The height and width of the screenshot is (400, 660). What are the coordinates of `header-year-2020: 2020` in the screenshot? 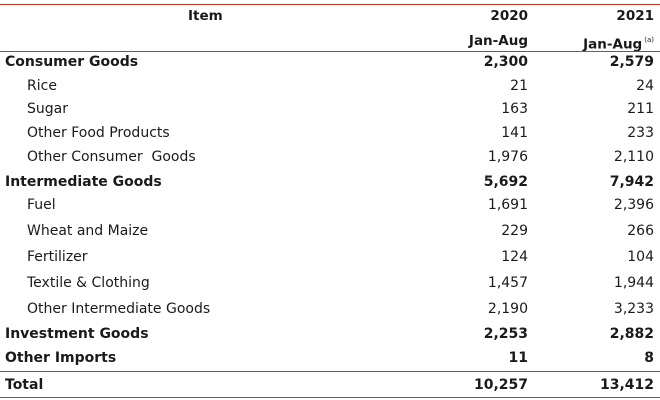 It's located at (509, 16).